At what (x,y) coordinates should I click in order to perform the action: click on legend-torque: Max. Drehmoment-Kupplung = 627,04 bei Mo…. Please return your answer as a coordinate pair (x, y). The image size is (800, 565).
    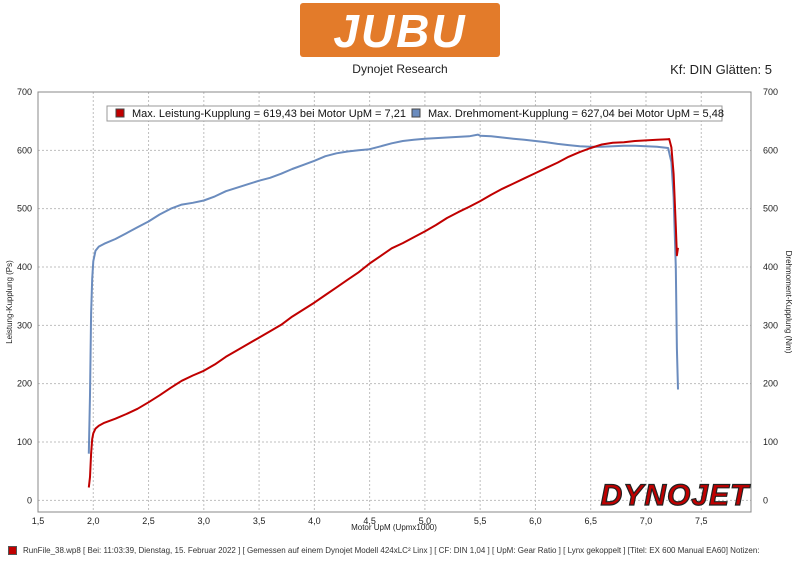
    Looking at the image, I should click on (576, 114).